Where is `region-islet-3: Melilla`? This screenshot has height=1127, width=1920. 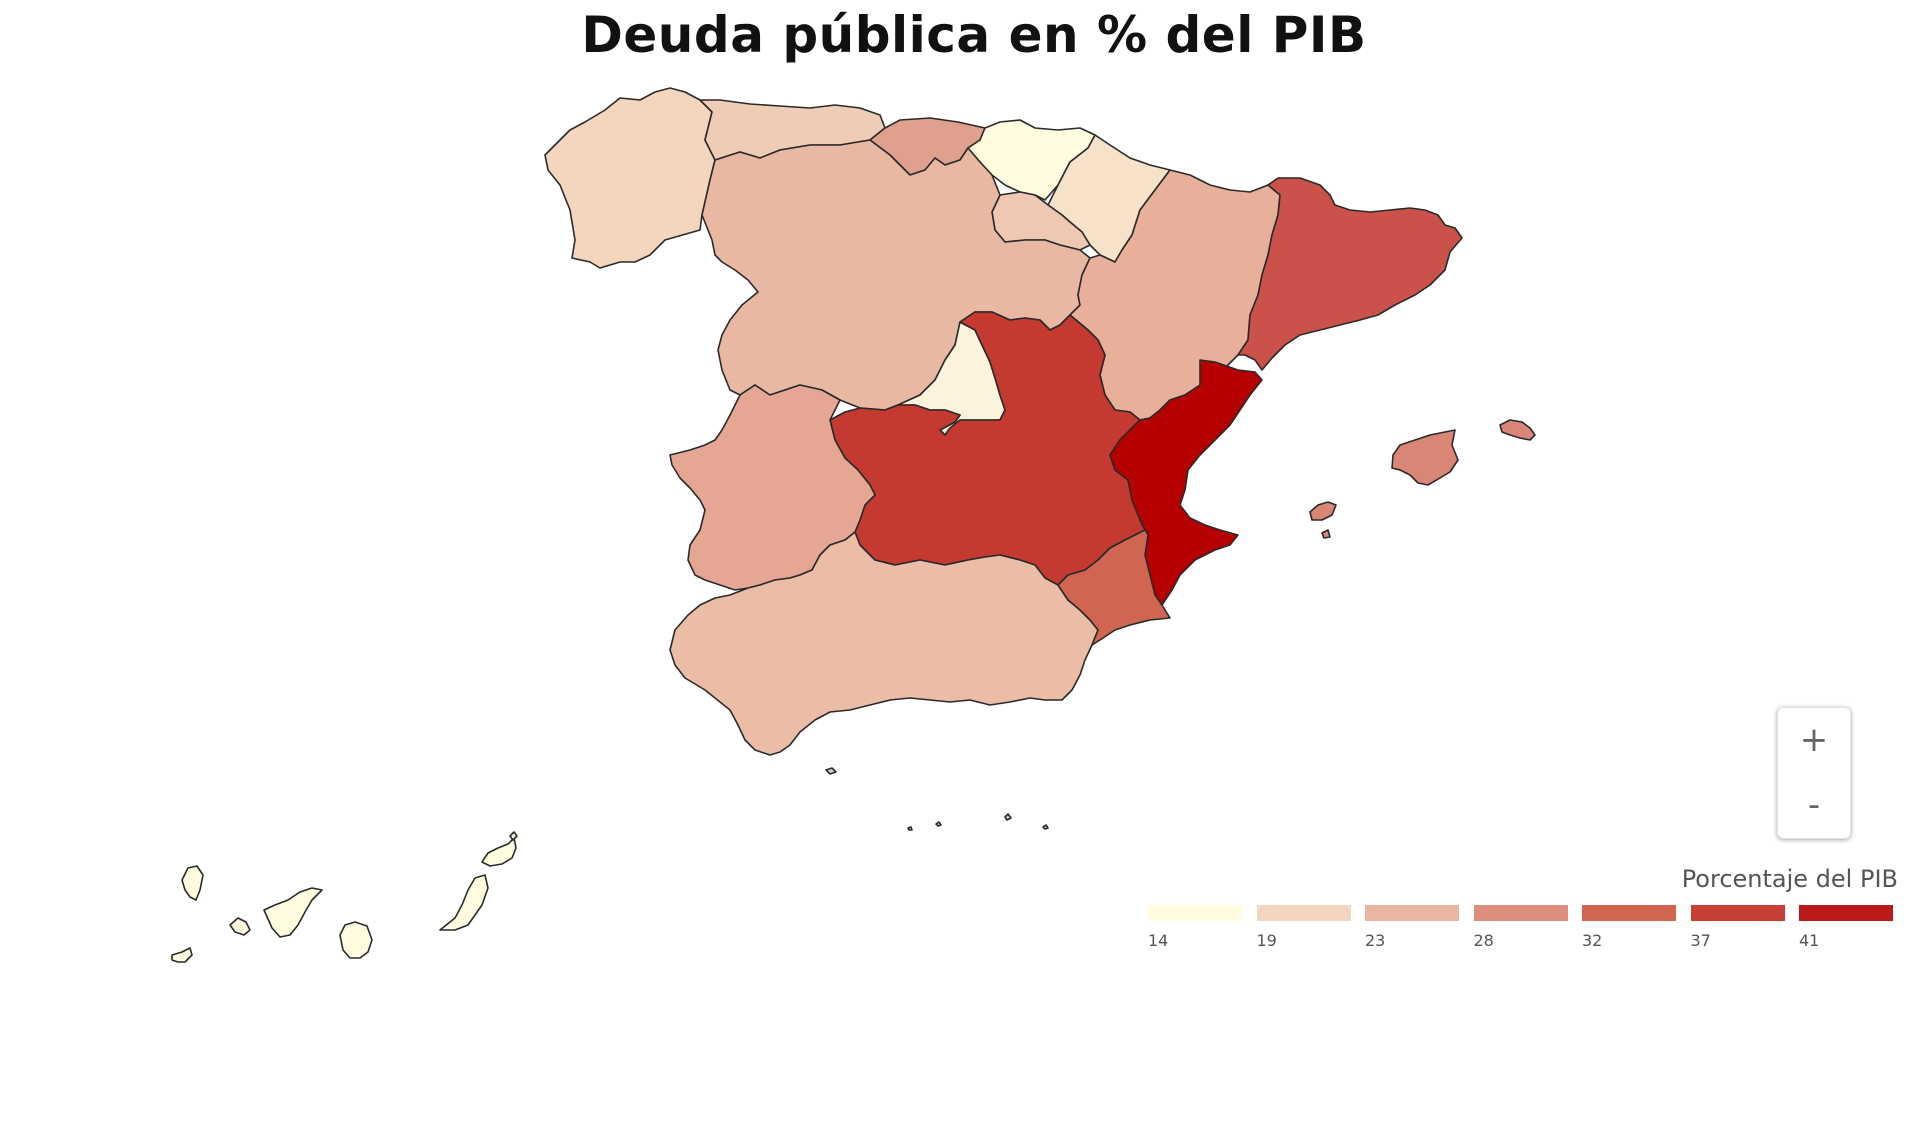
region-islet-3: Melilla is located at coordinates (910, 828).